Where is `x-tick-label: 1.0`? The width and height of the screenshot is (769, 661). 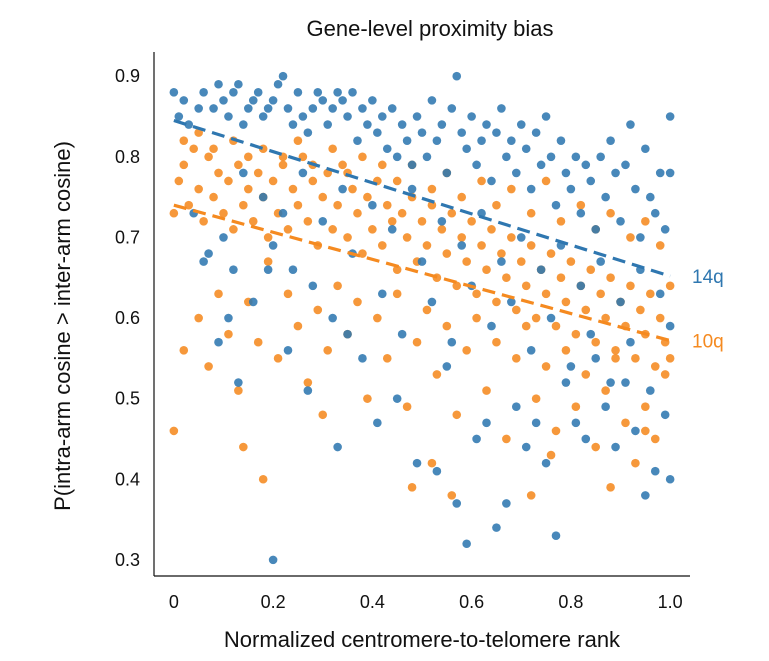 x-tick-label: 1.0 is located at coordinates (670, 602).